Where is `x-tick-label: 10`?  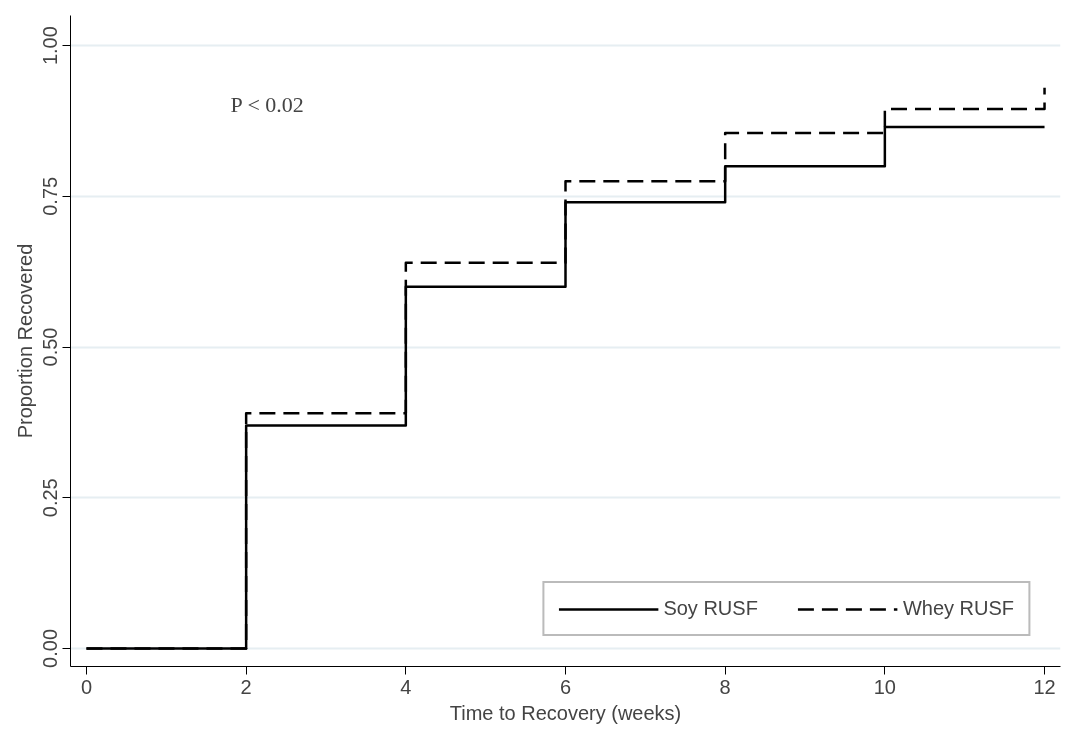 x-tick-label: 10 is located at coordinates (884, 686).